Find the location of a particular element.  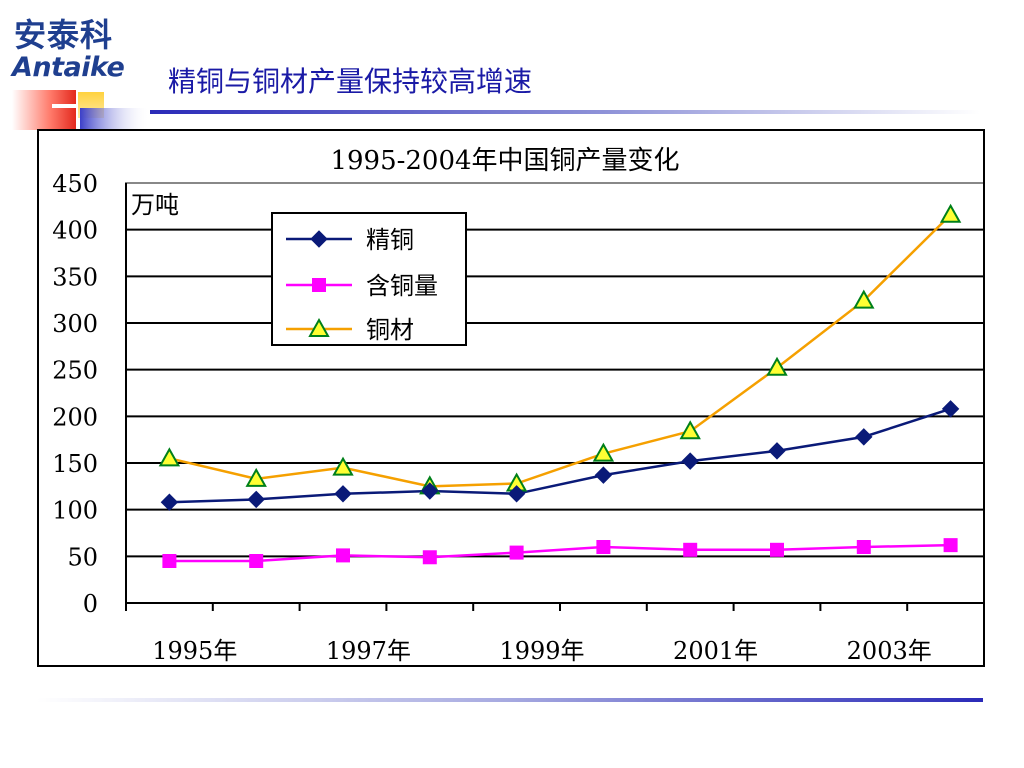

y-tick-label: 300 is located at coordinates (75, 324).